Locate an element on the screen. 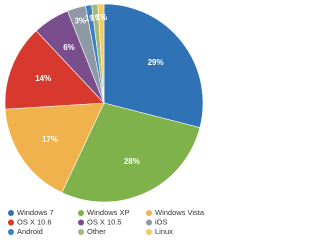 Image resolution: width=320 pixels, height=241 pixels. legend-label: Windows 7 is located at coordinates (35, 212).